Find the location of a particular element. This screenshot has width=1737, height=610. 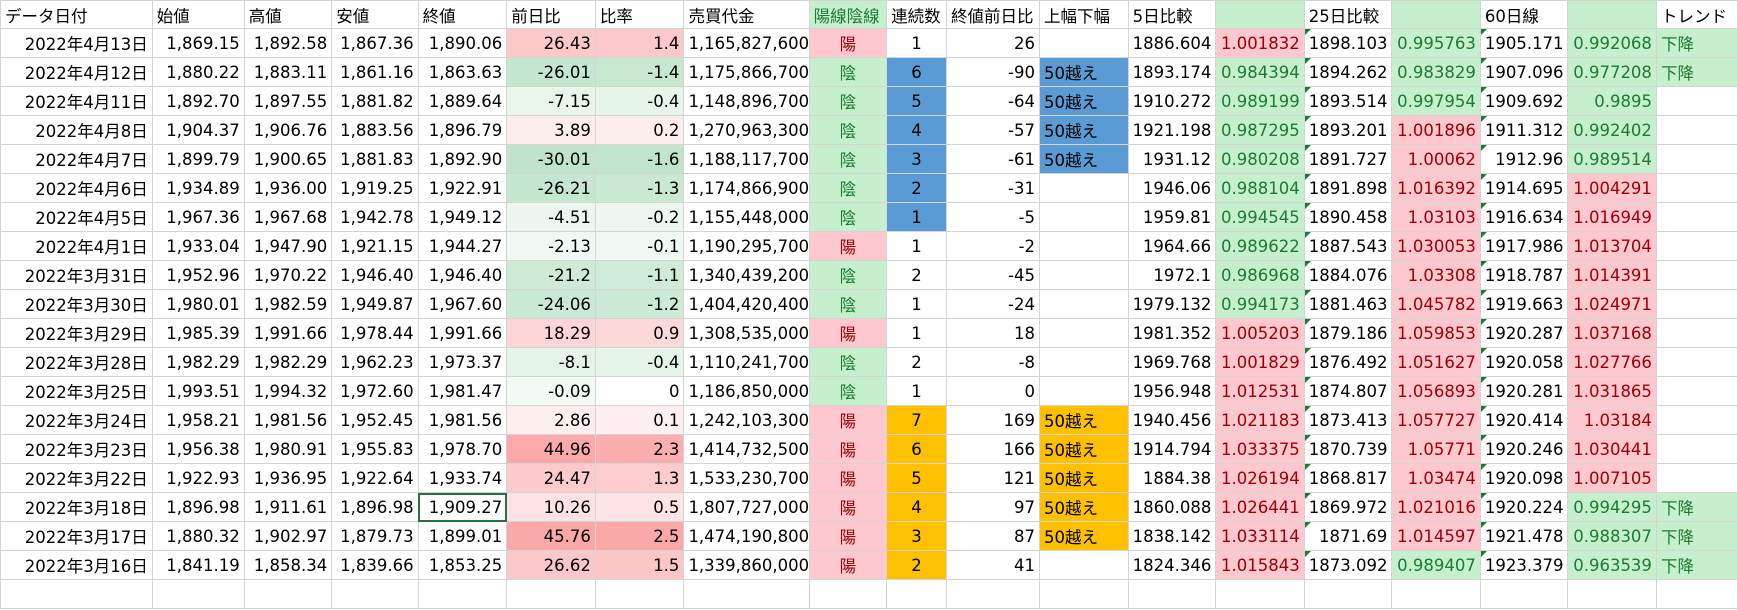

cell: 1.001832 is located at coordinates (1260, 43).